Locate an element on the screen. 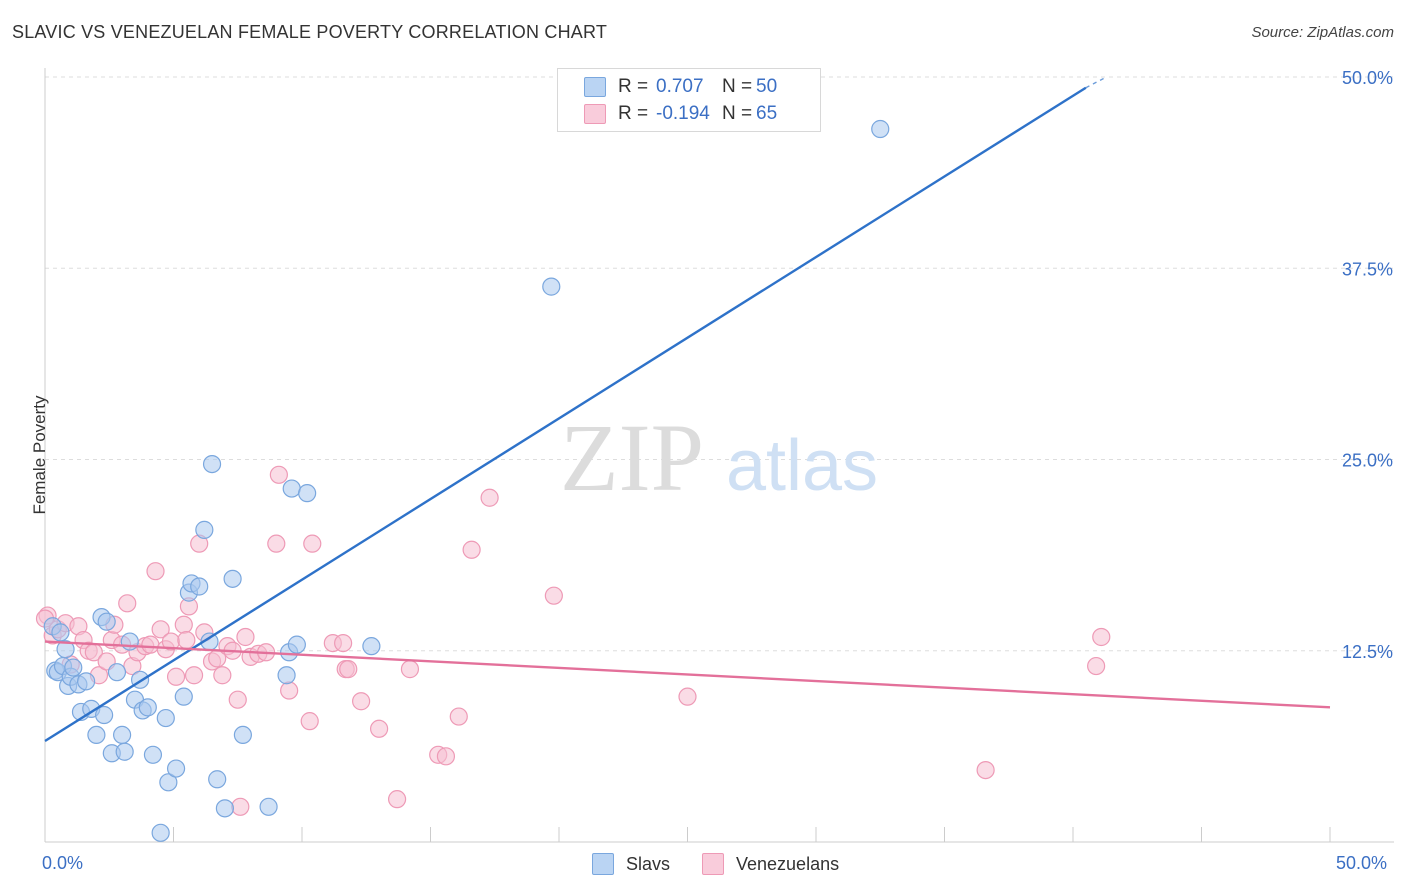 The height and width of the screenshot is (892, 1406). bottom-legend-venezuelans: Venezuelans is located at coordinates (770, 864).